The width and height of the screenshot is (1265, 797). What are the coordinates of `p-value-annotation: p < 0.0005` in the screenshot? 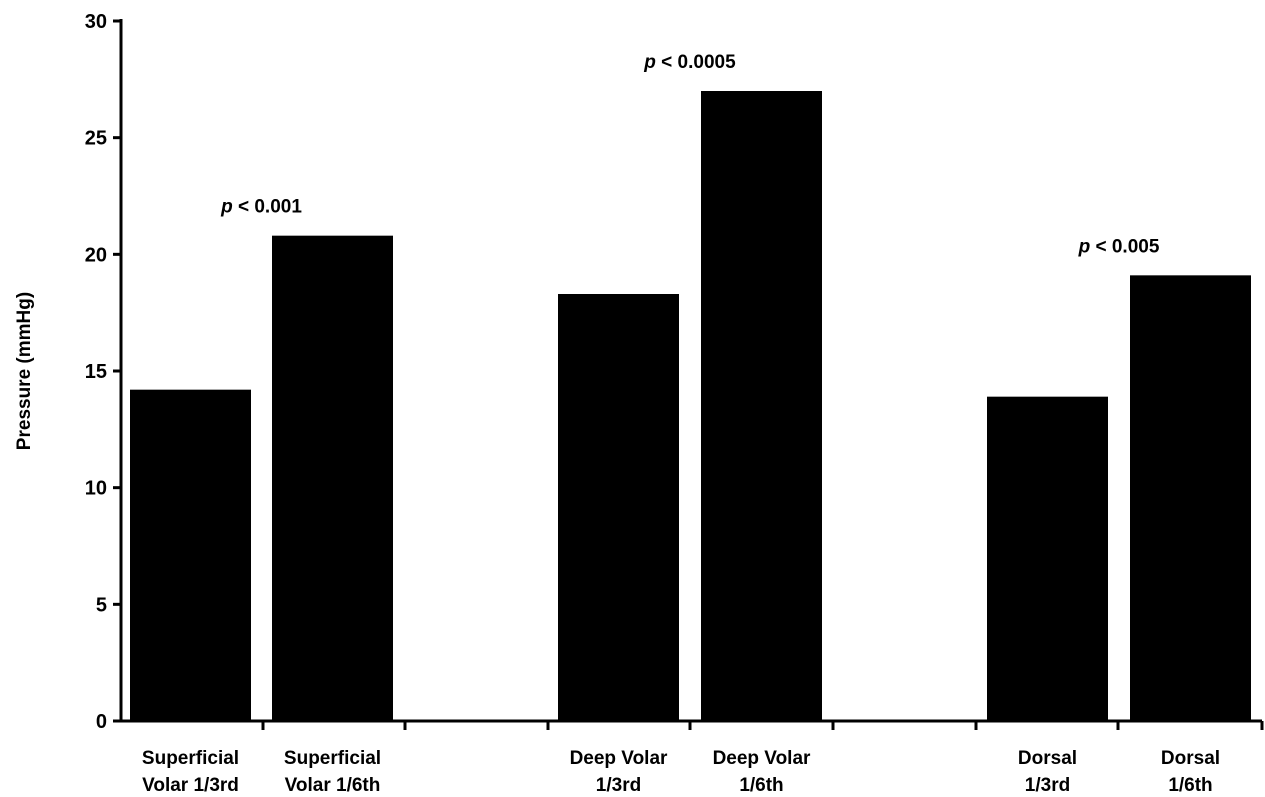 It's located at (689, 62).